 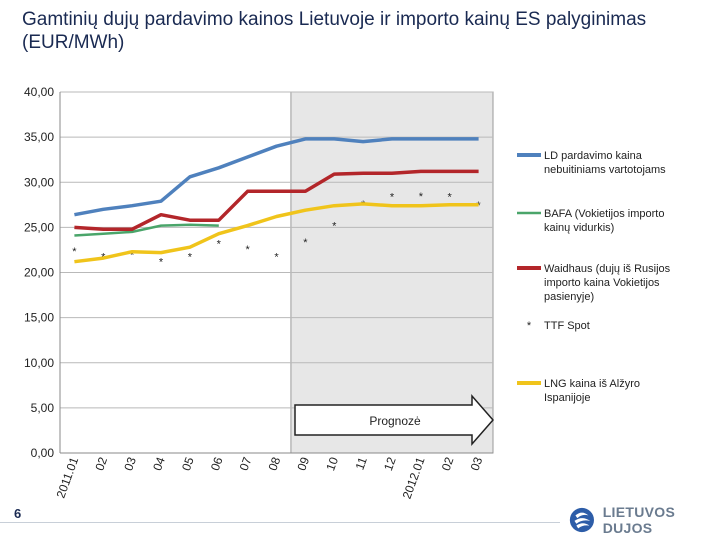 What do you see at coordinates (188, 464) in the screenshot?
I see `x-tick-label: 05` at bounding box center [188, 464].